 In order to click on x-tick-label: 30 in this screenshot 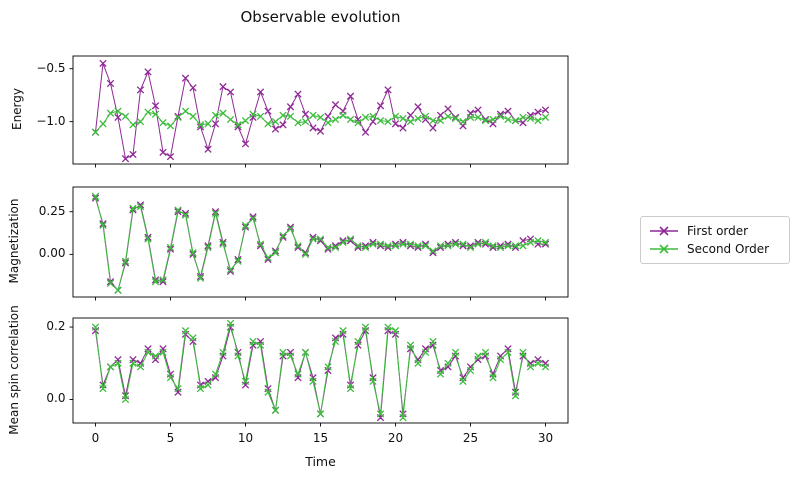, I will do `click(545, 437)`.